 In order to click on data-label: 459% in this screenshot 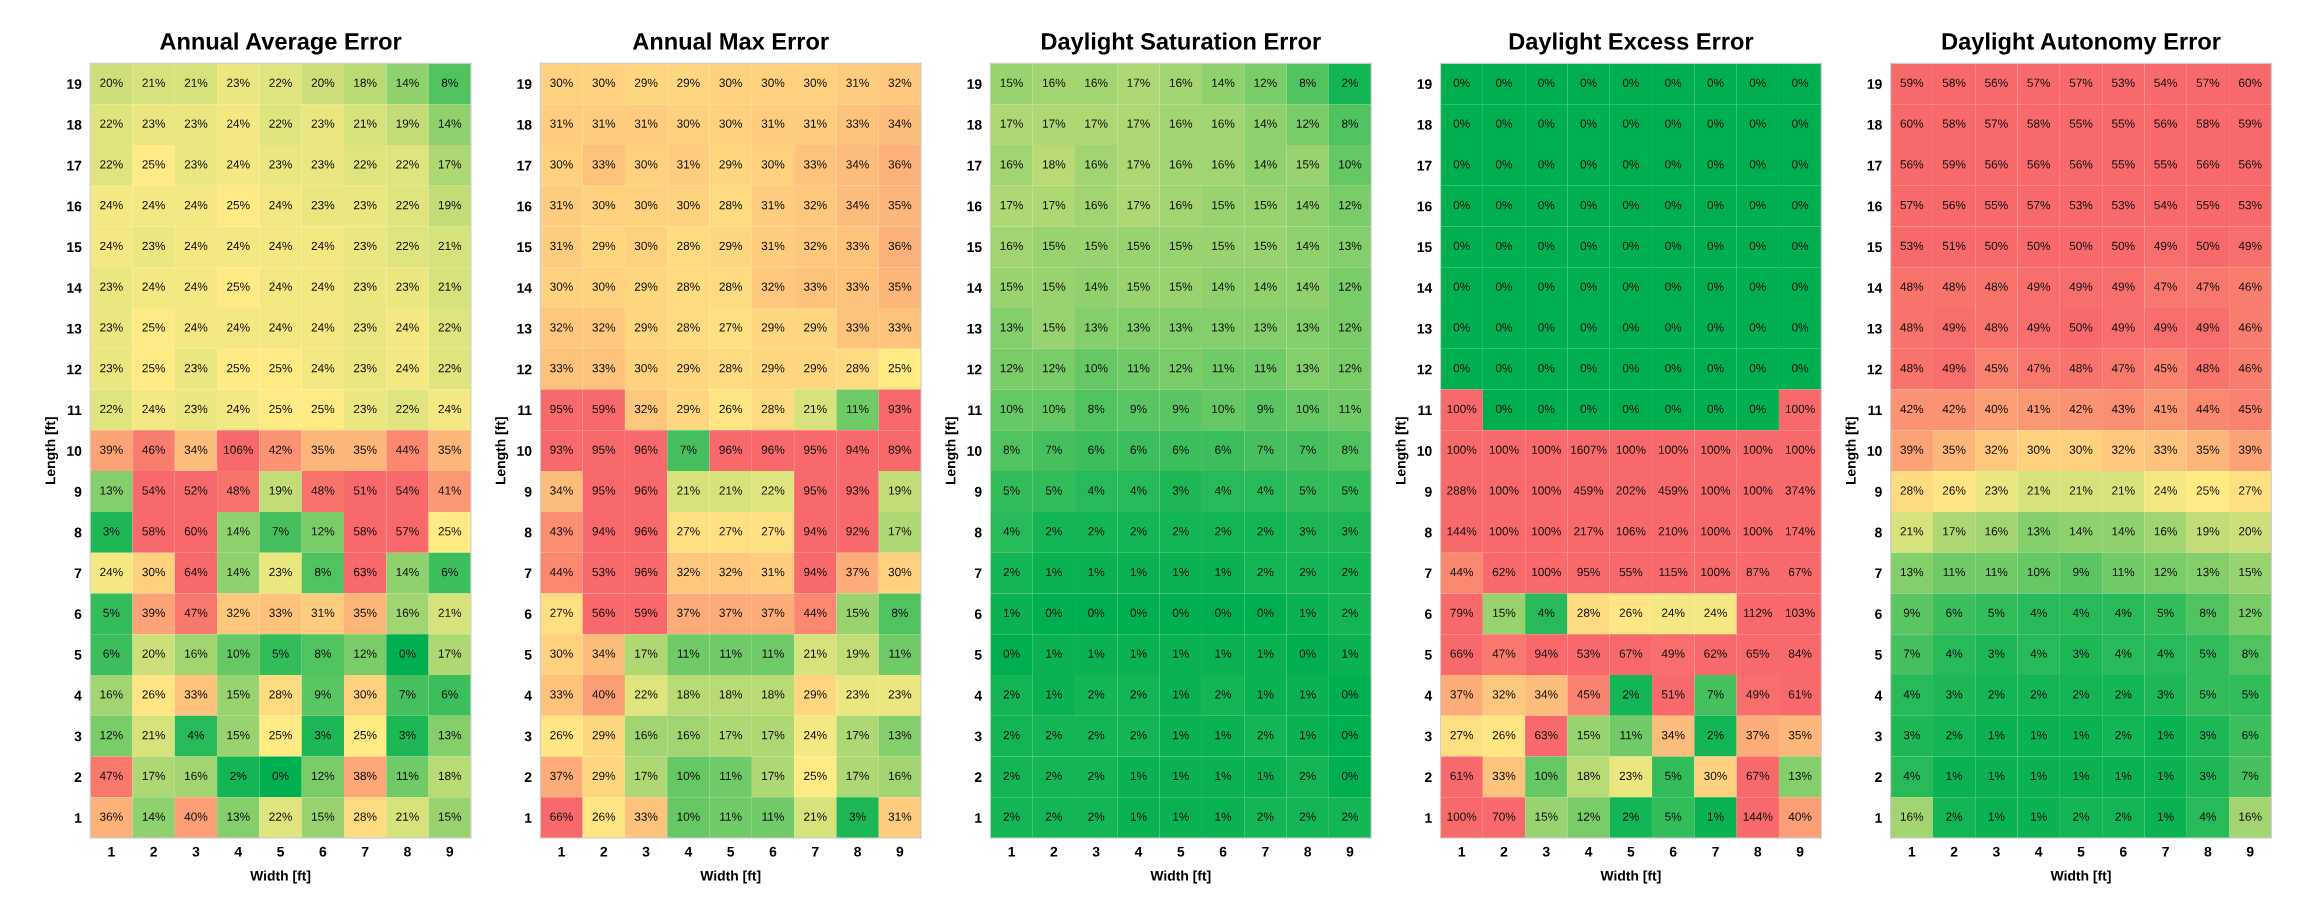, I will do `click(1673, 490)`.